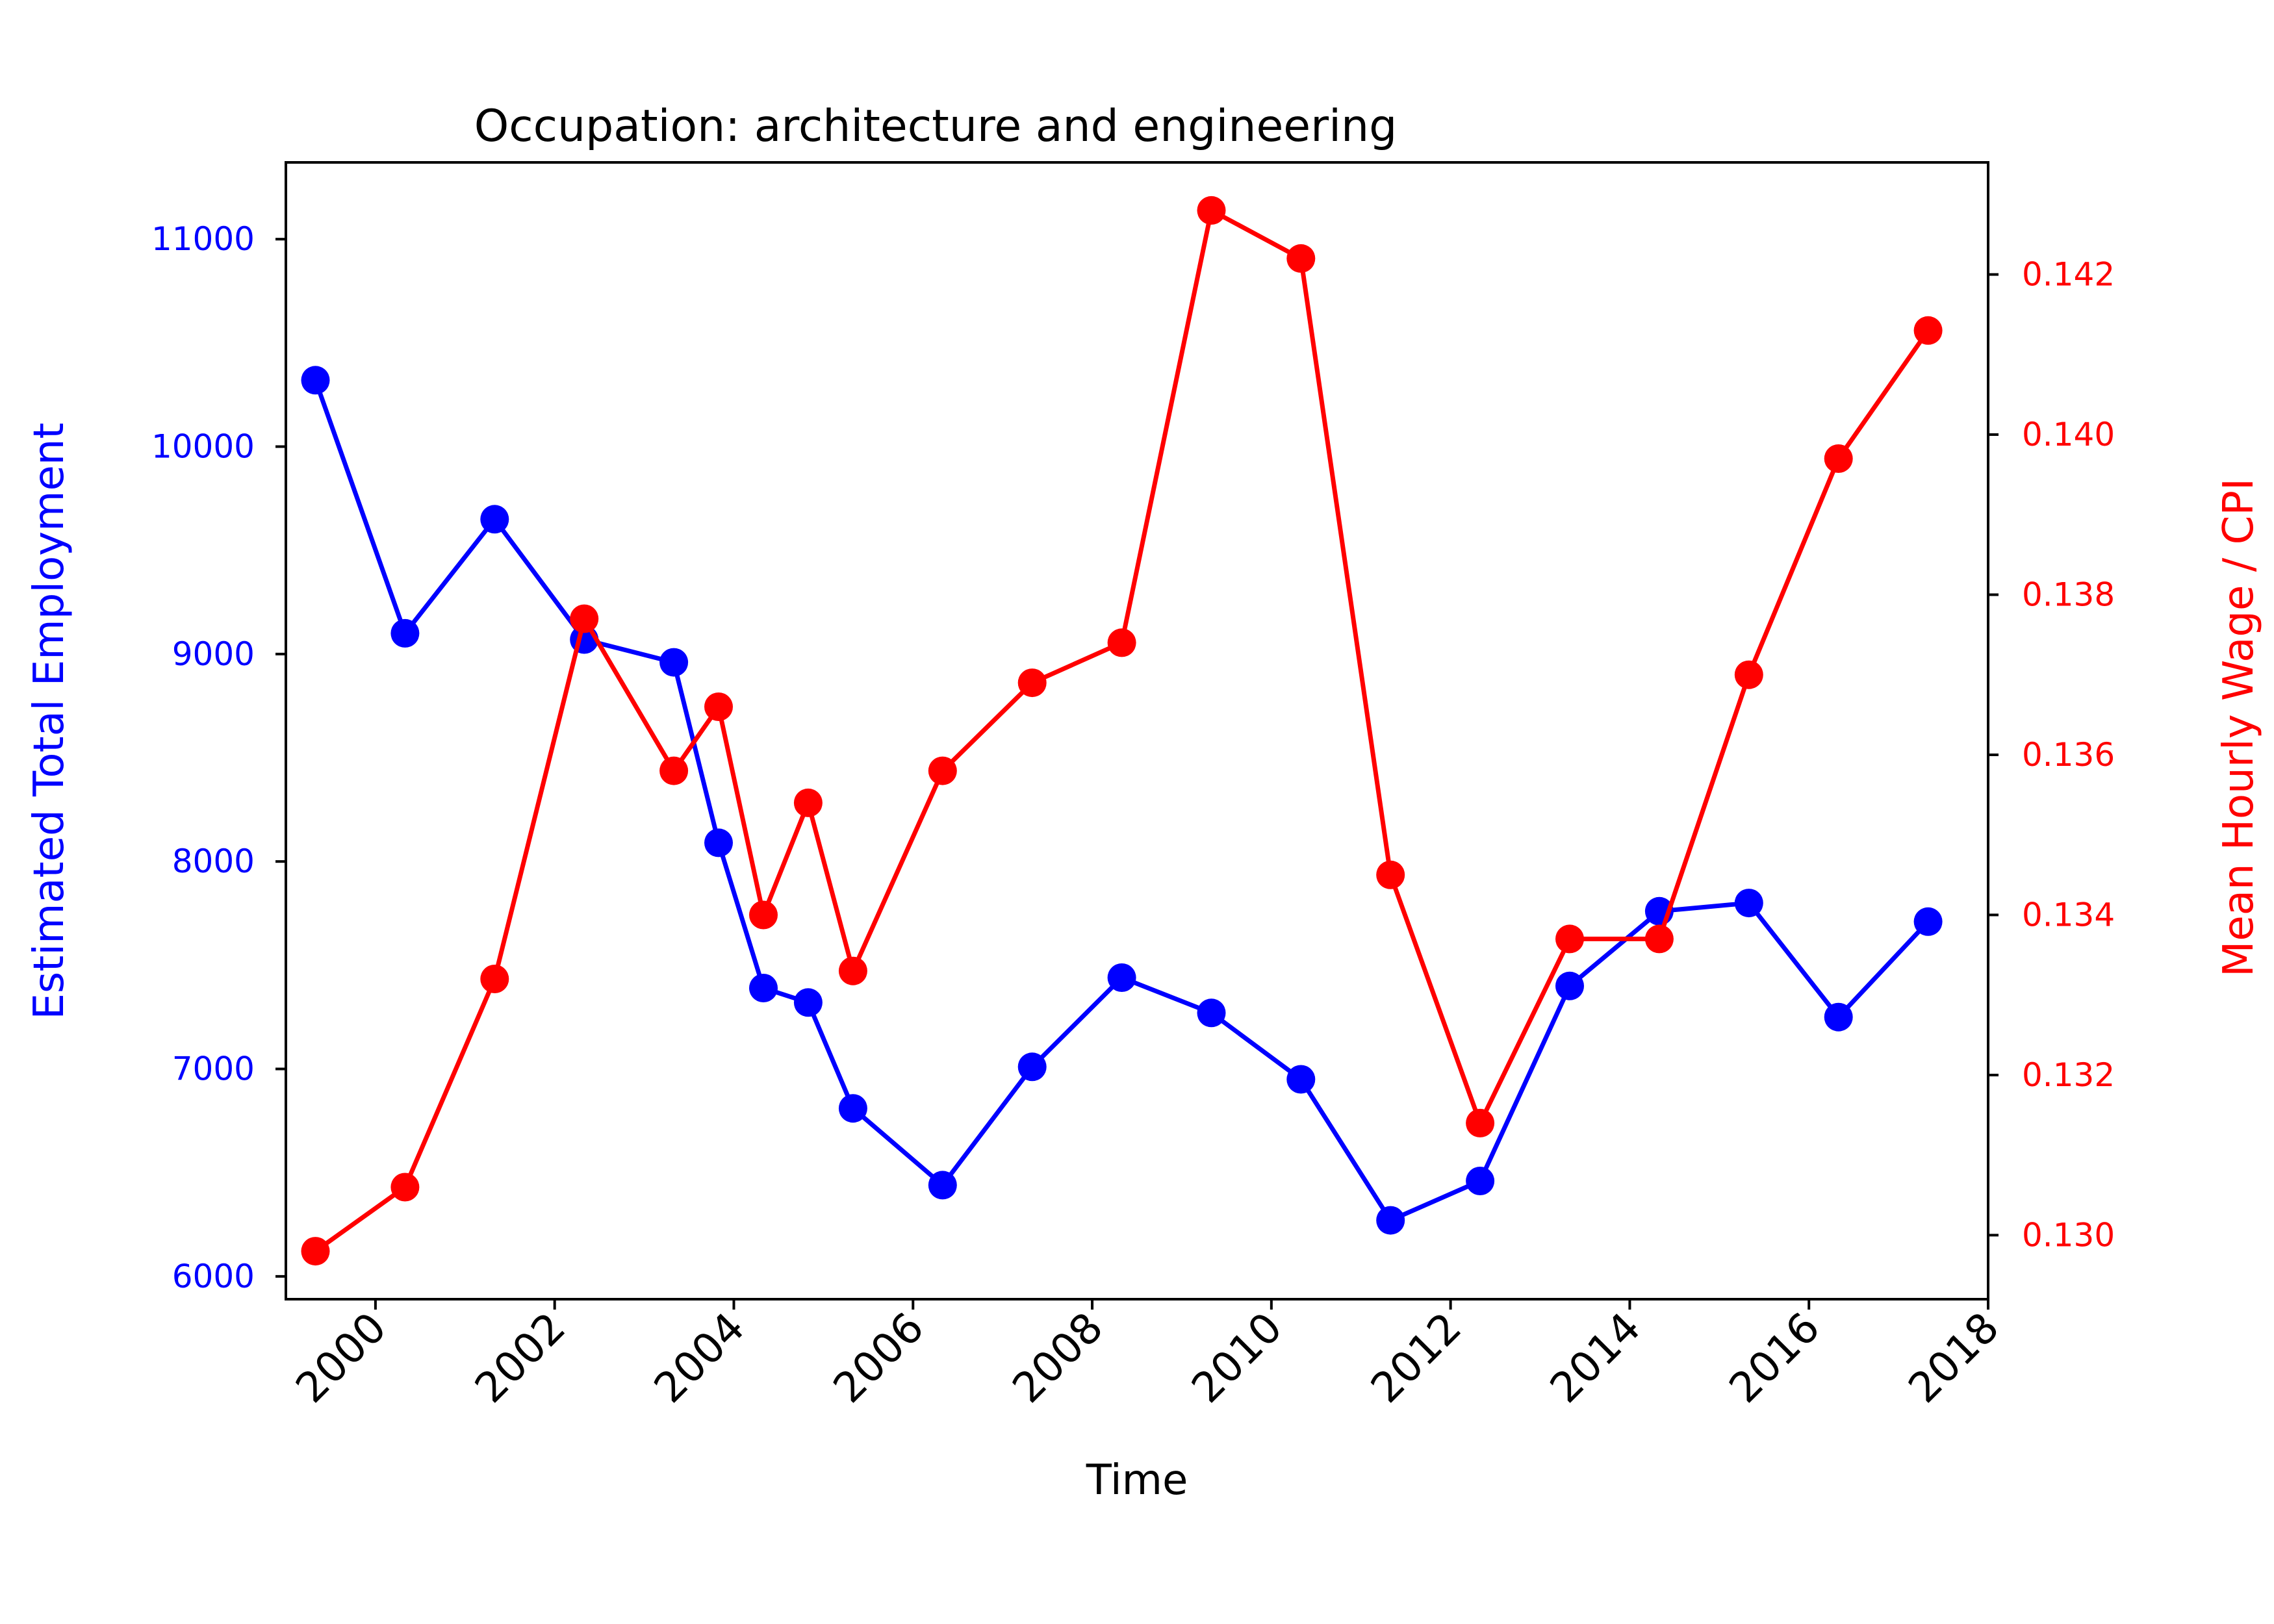 The width and height of the screenshot is (2274, 1624). What do you see at coordinates (936, 126) in the screenshot?
I see `chart-title: Occupation: architecture and engineering` at bounding box center [936, 126].